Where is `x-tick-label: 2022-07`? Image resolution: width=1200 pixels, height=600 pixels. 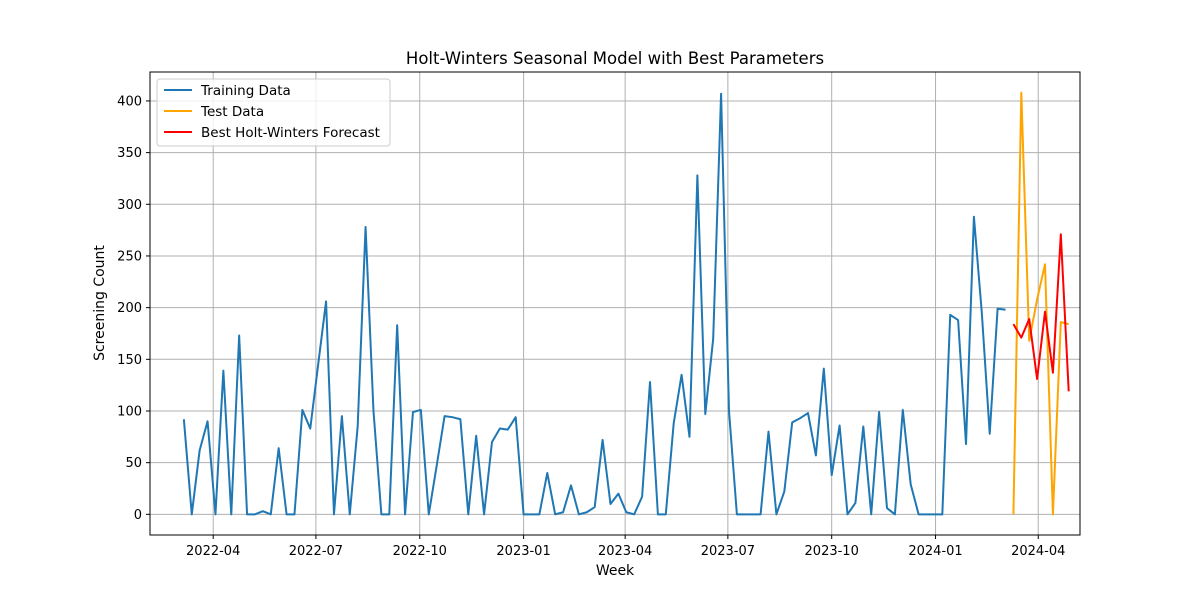
x-tick-label: 2022-07 is located at coordinates (316, 551).